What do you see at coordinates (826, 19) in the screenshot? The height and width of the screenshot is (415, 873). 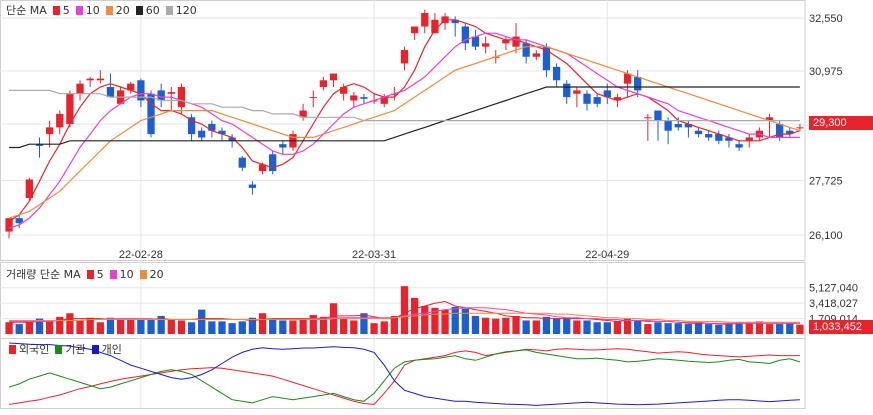 I see `price-tick-label: 32,550` at bounding box center [826, 19].